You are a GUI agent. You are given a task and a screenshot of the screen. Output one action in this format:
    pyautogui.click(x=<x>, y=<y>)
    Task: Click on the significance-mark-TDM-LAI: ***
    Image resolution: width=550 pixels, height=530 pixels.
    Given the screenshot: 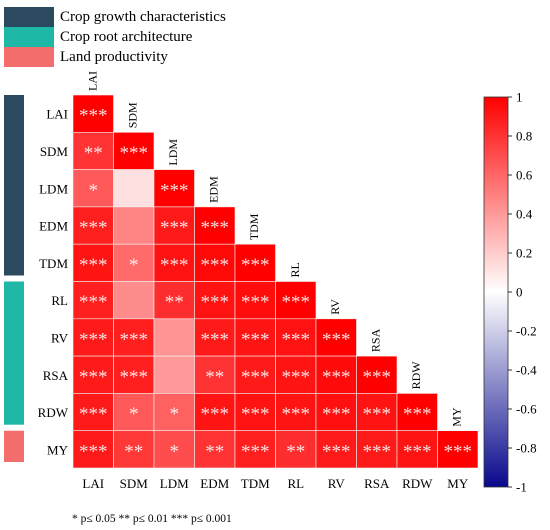 What is the action you would take?
    pyautogui.click(x=93, y=265)
    